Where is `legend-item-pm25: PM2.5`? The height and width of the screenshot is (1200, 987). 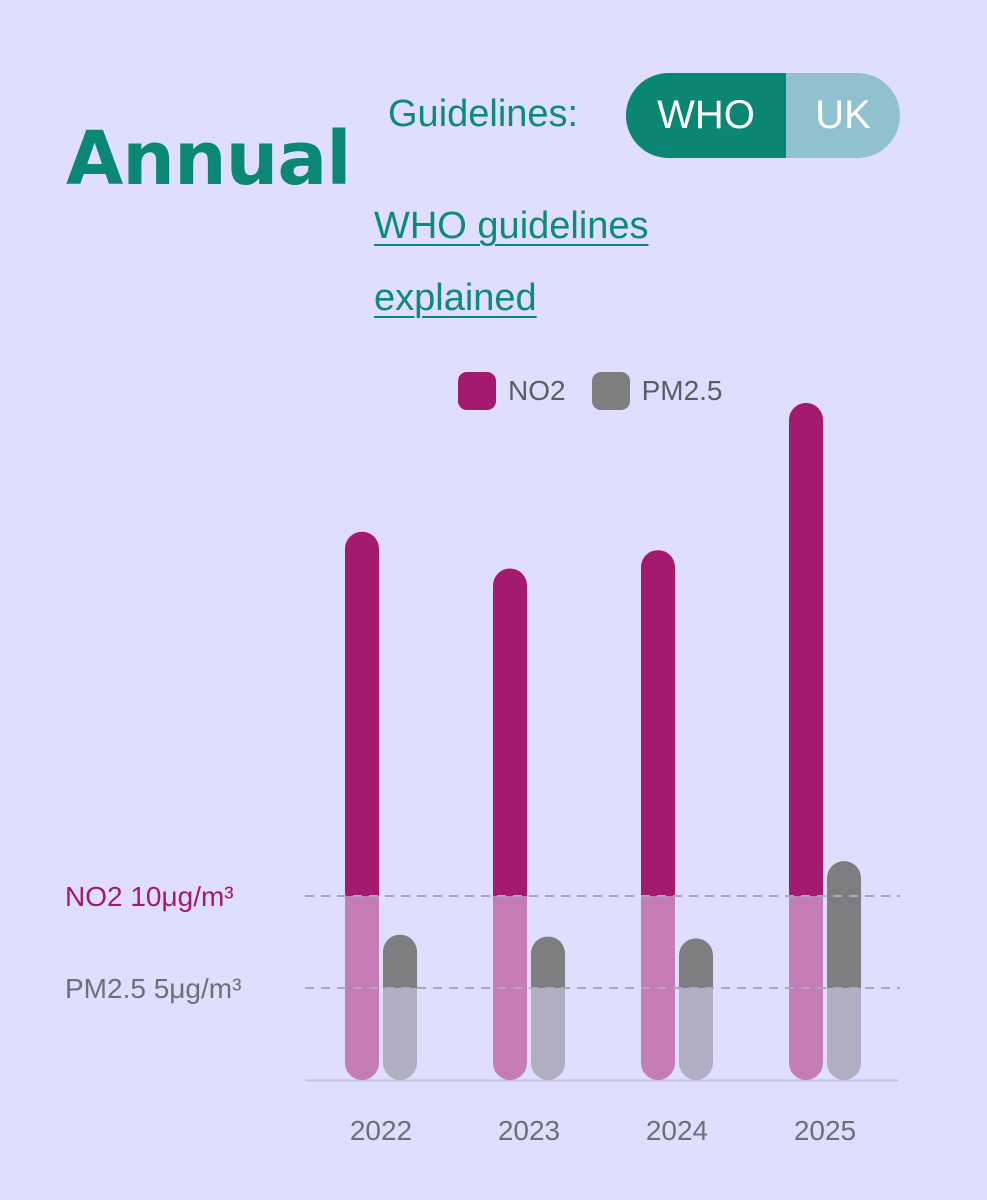
legend-item-pm25: PM2.5 is located at coordinates (657, 391).